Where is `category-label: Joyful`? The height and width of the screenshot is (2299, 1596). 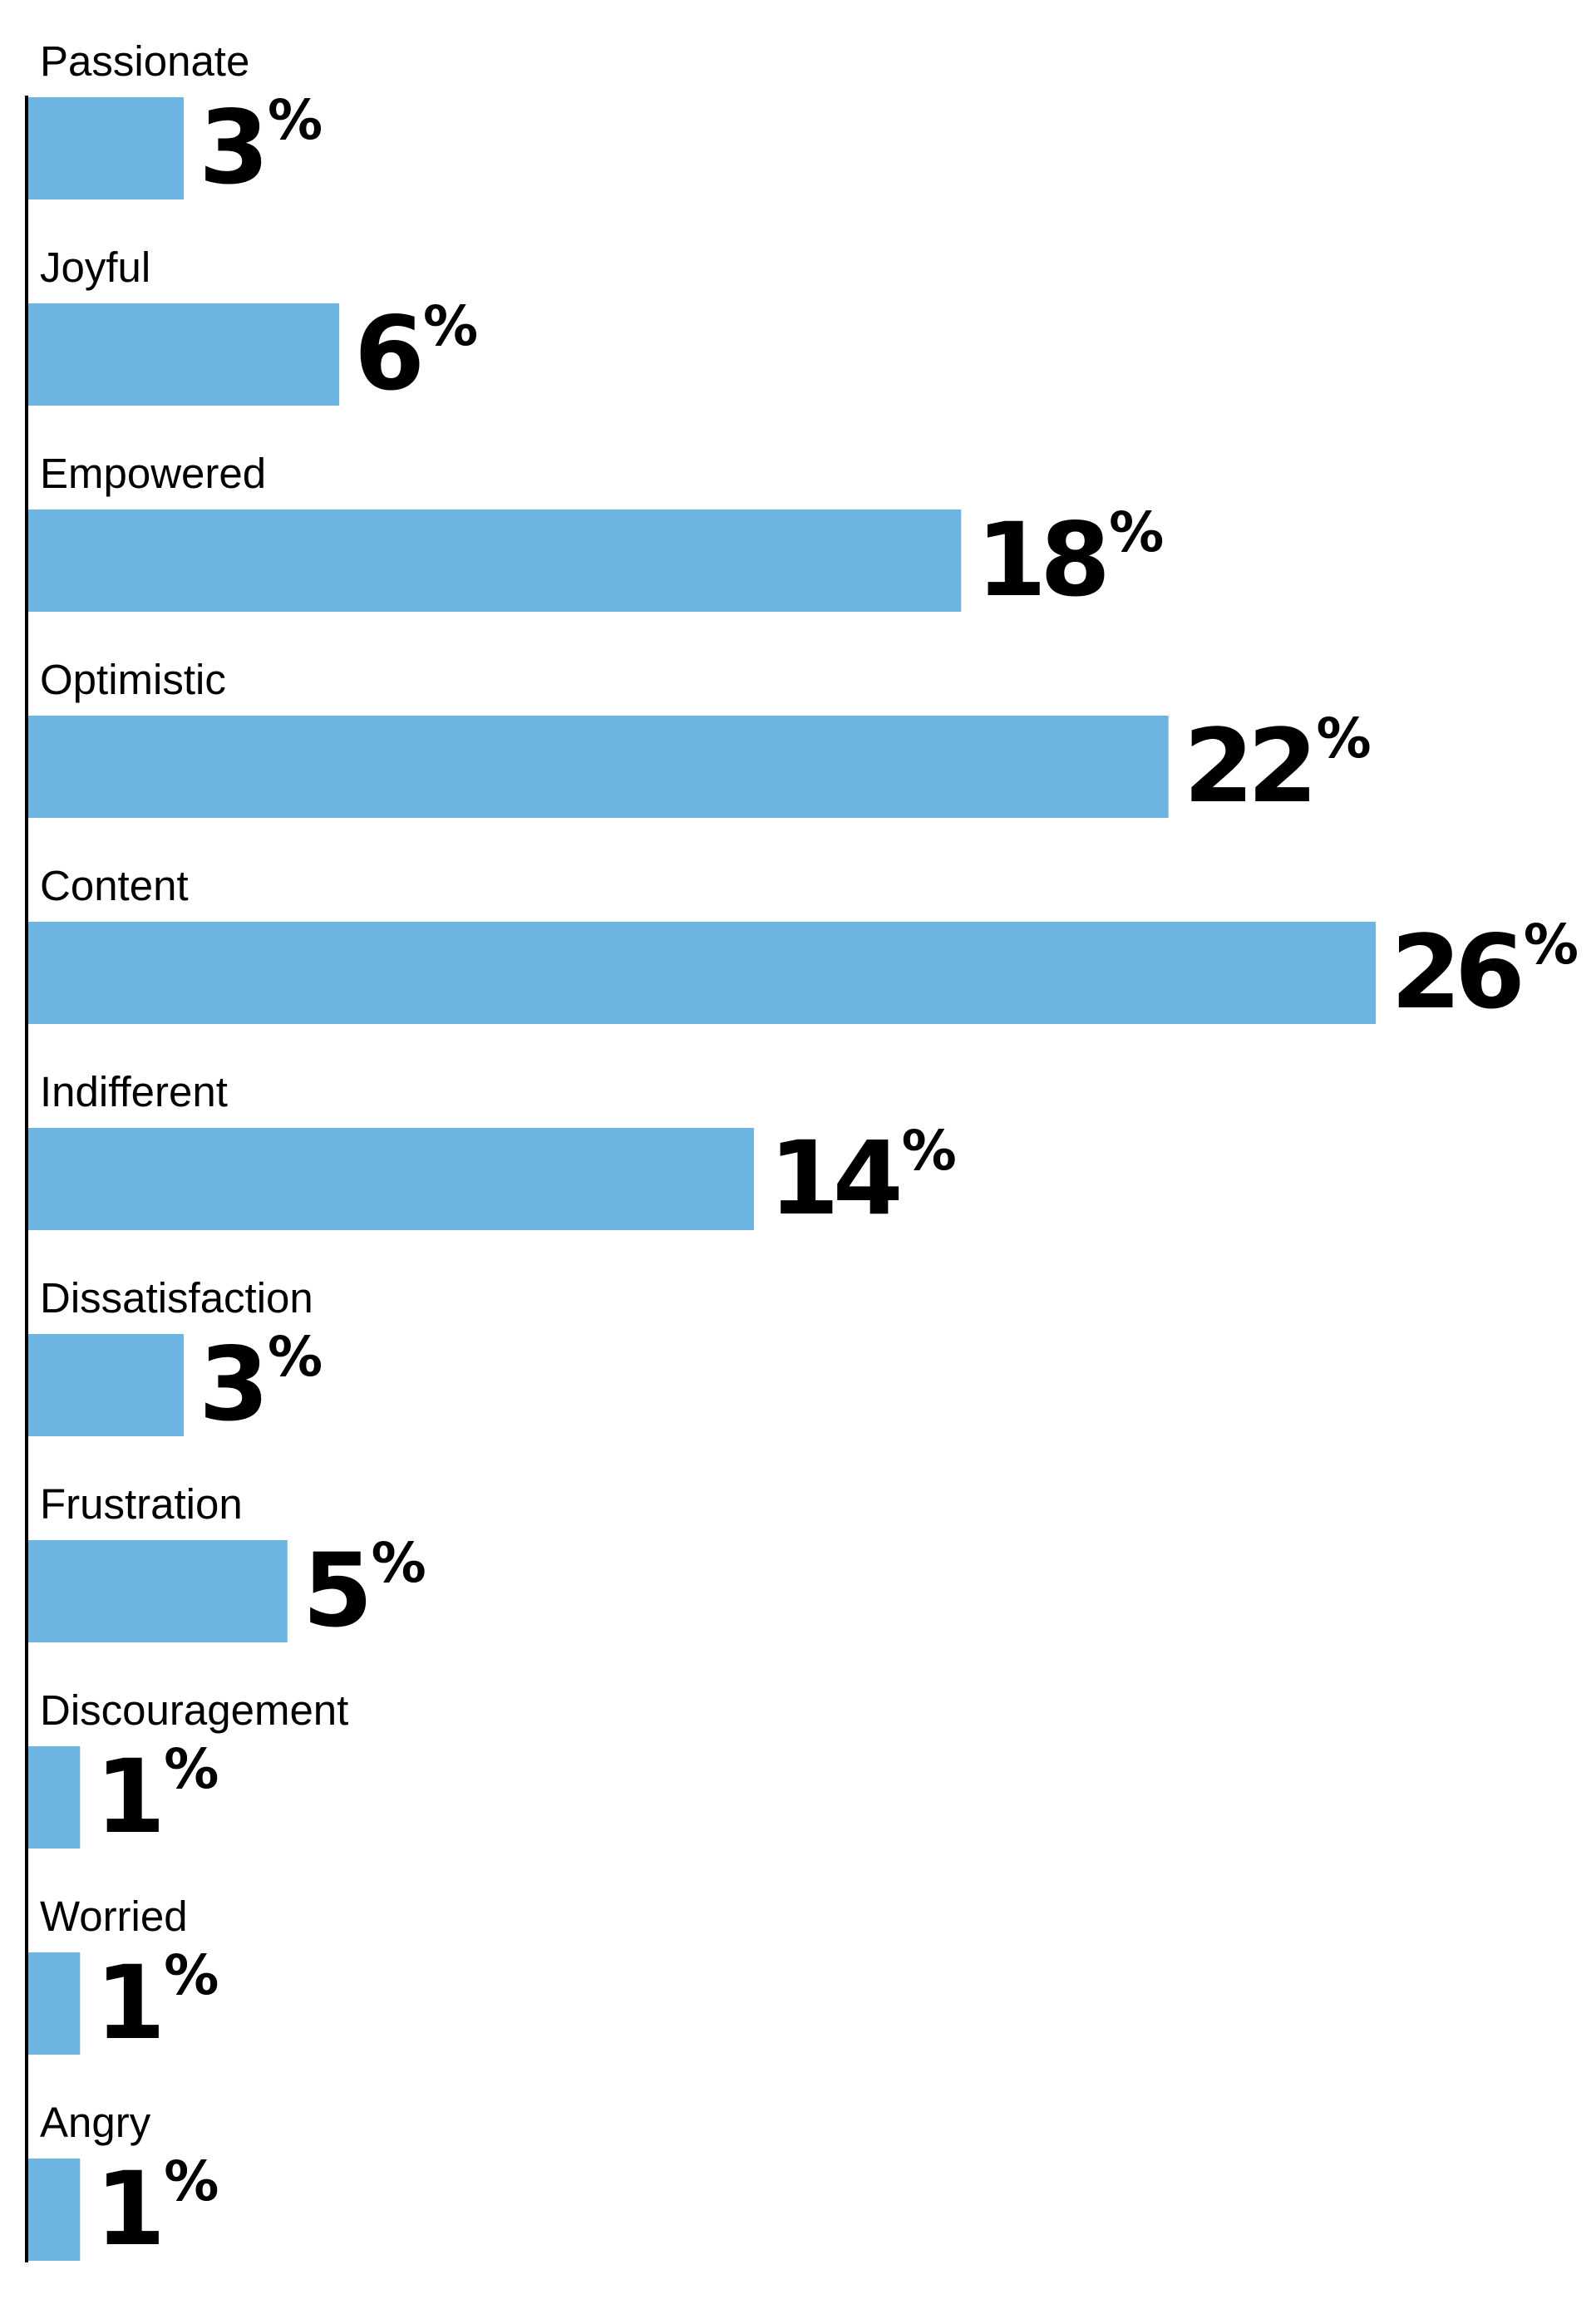 category-label: Joyful is located at coordinates (95, 267).